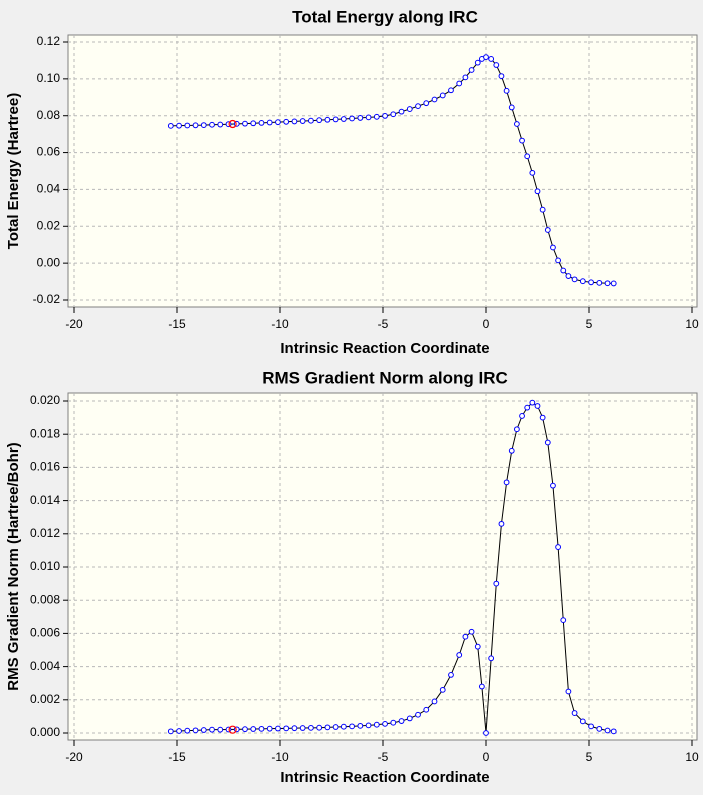 The width and height of the screenshot is (703, 795). I want to click on x-tick-label: -20, so click(74, 757).